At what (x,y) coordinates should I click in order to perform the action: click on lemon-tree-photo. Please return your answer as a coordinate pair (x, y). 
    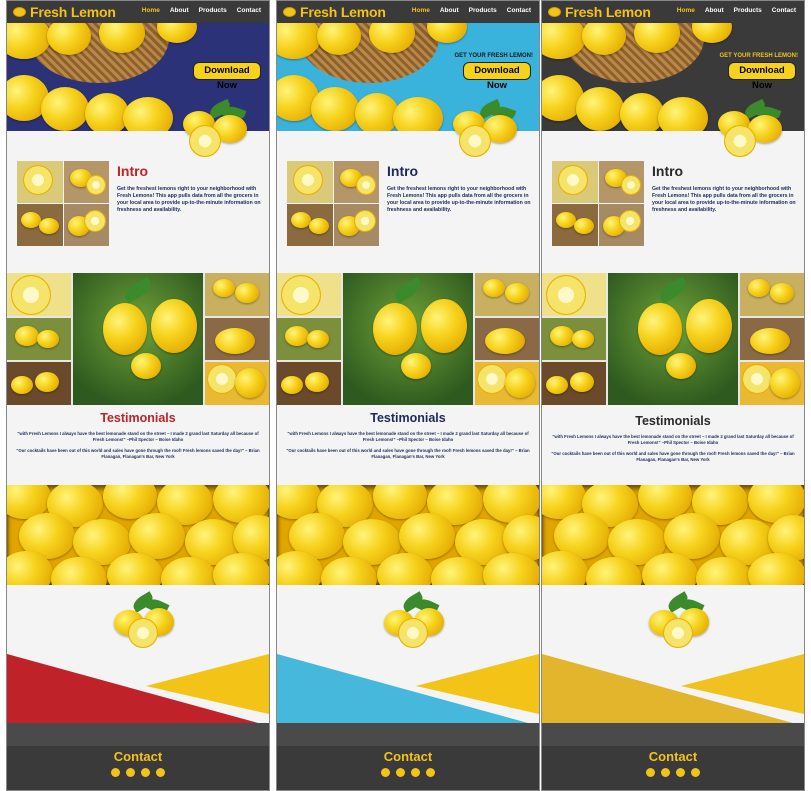
    Looking at the image, I should click on (138, 339).